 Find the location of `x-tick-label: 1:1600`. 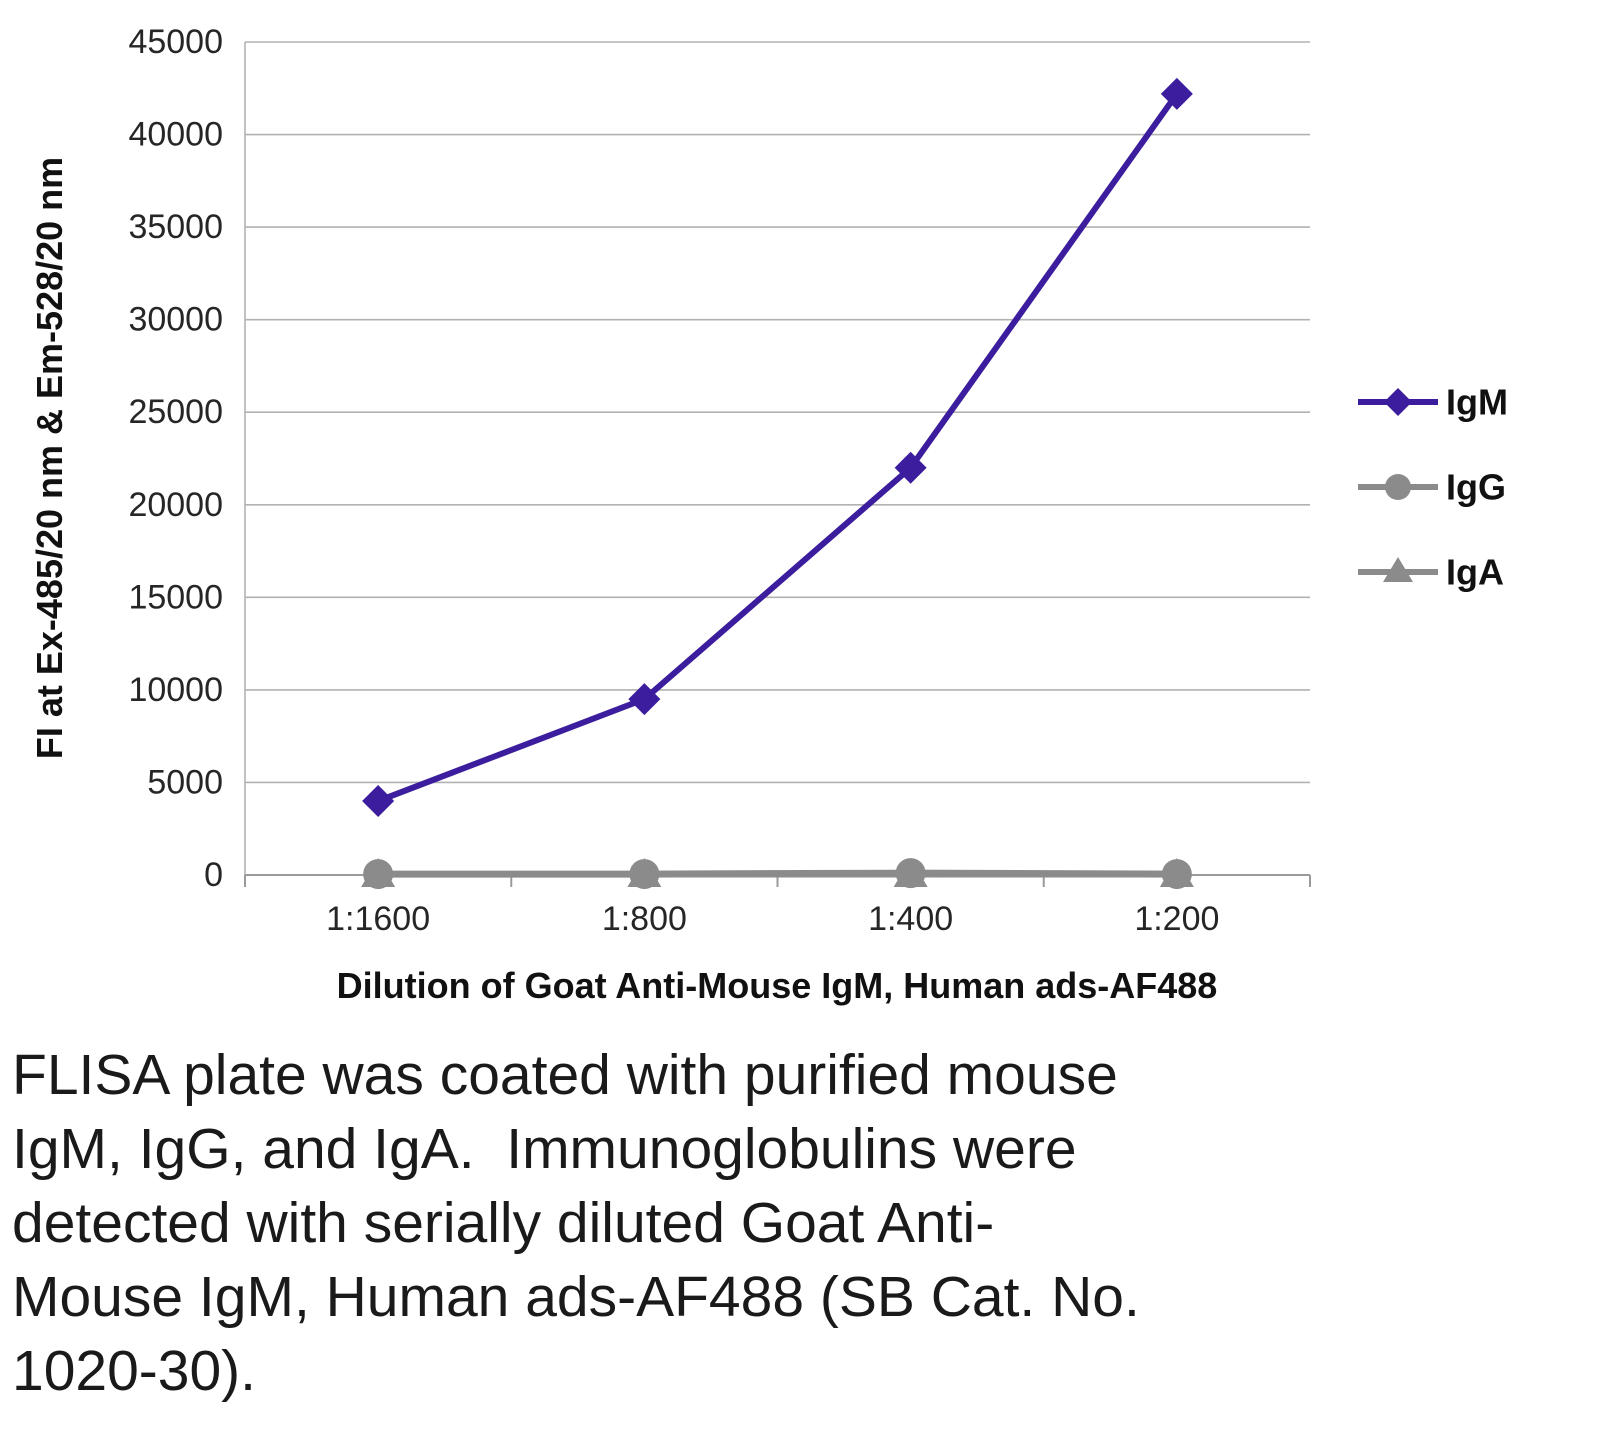

x-tick-label: 1:1600 is located at coordinates (378, 919).